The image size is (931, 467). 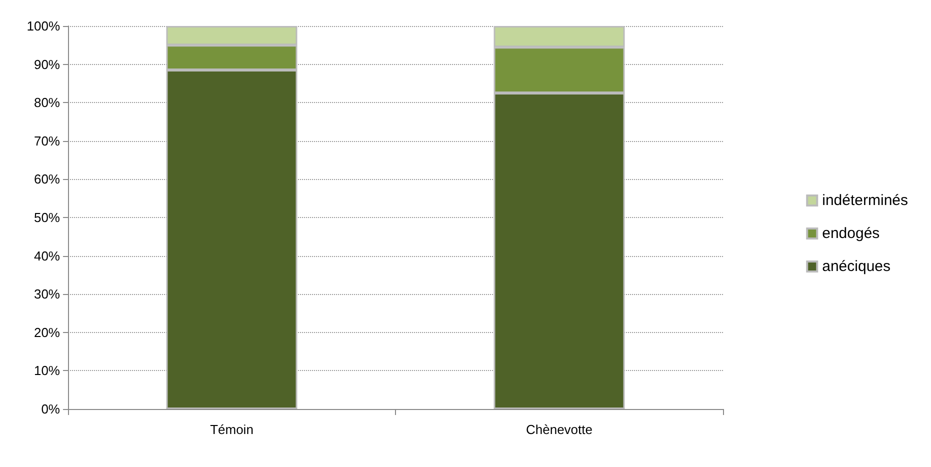 What do you see at coordinates (47, 256) in the screenshot?
I see `y-tick-label: 40%` at bounding box center [47, 256].